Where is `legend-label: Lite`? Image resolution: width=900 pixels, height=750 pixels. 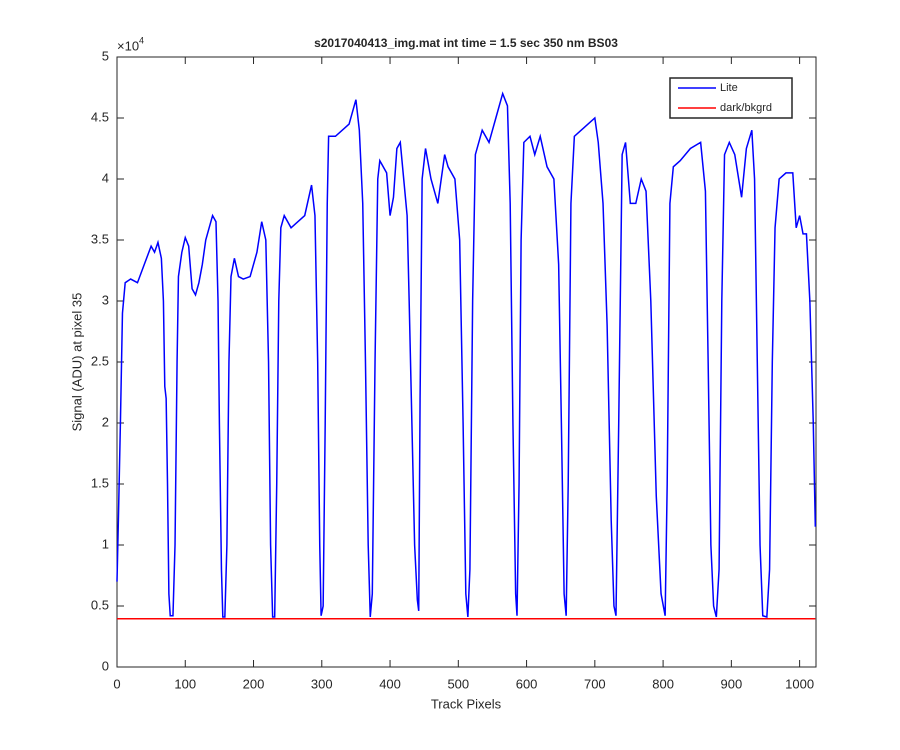
legend-label: Lite is located at coordinates (729, 88).